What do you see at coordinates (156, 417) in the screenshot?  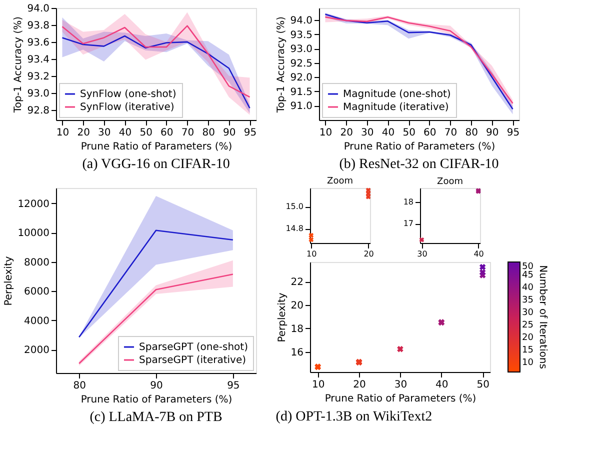 I see `text: (c) LLaMA-7B on PTB` at bounding box center [156, 417].